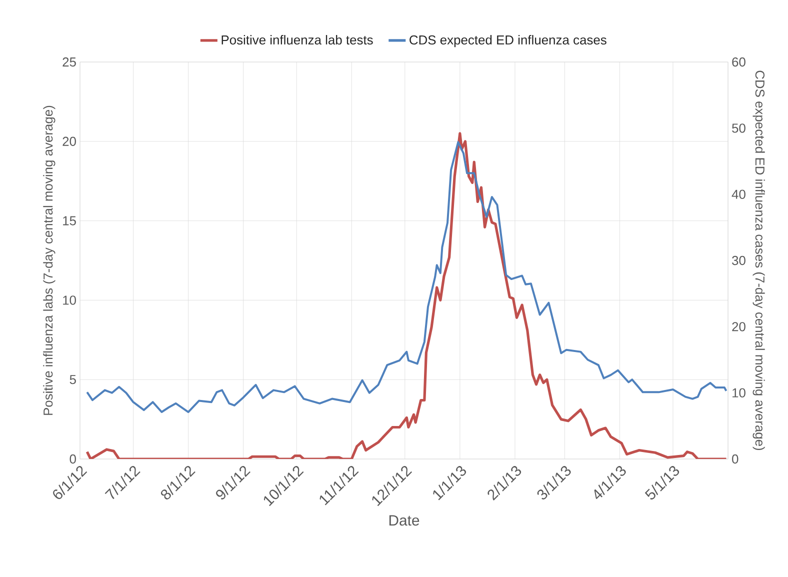 This screenshot has height=577, width=788. What do you see at coordinates (735, 459) in the screenshot?
I see `y2-tick-label: 0` at bounding box center [735, 459].